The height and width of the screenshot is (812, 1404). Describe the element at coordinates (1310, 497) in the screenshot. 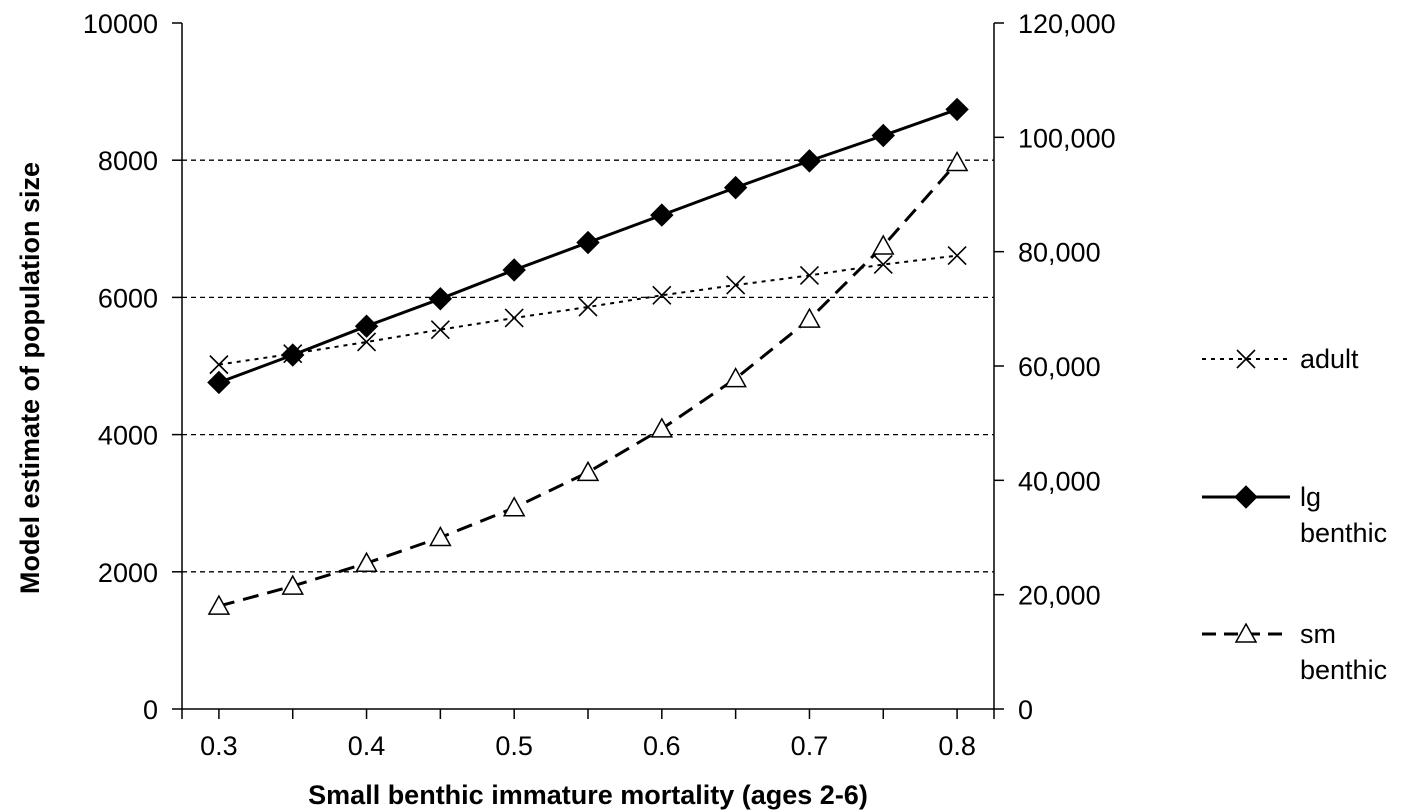

I see `legend-label: lg` at that location.